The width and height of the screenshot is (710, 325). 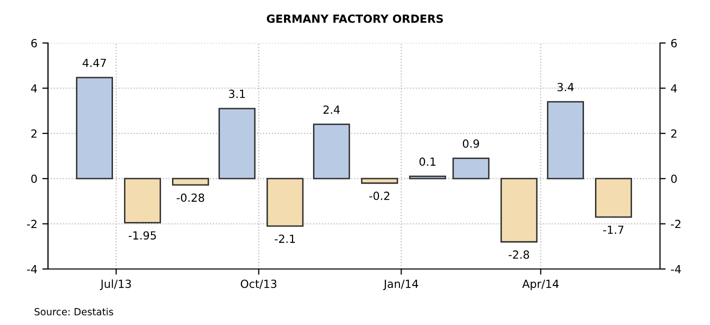 I want to click on data-label: 2.4, so click(x=332, y=109).